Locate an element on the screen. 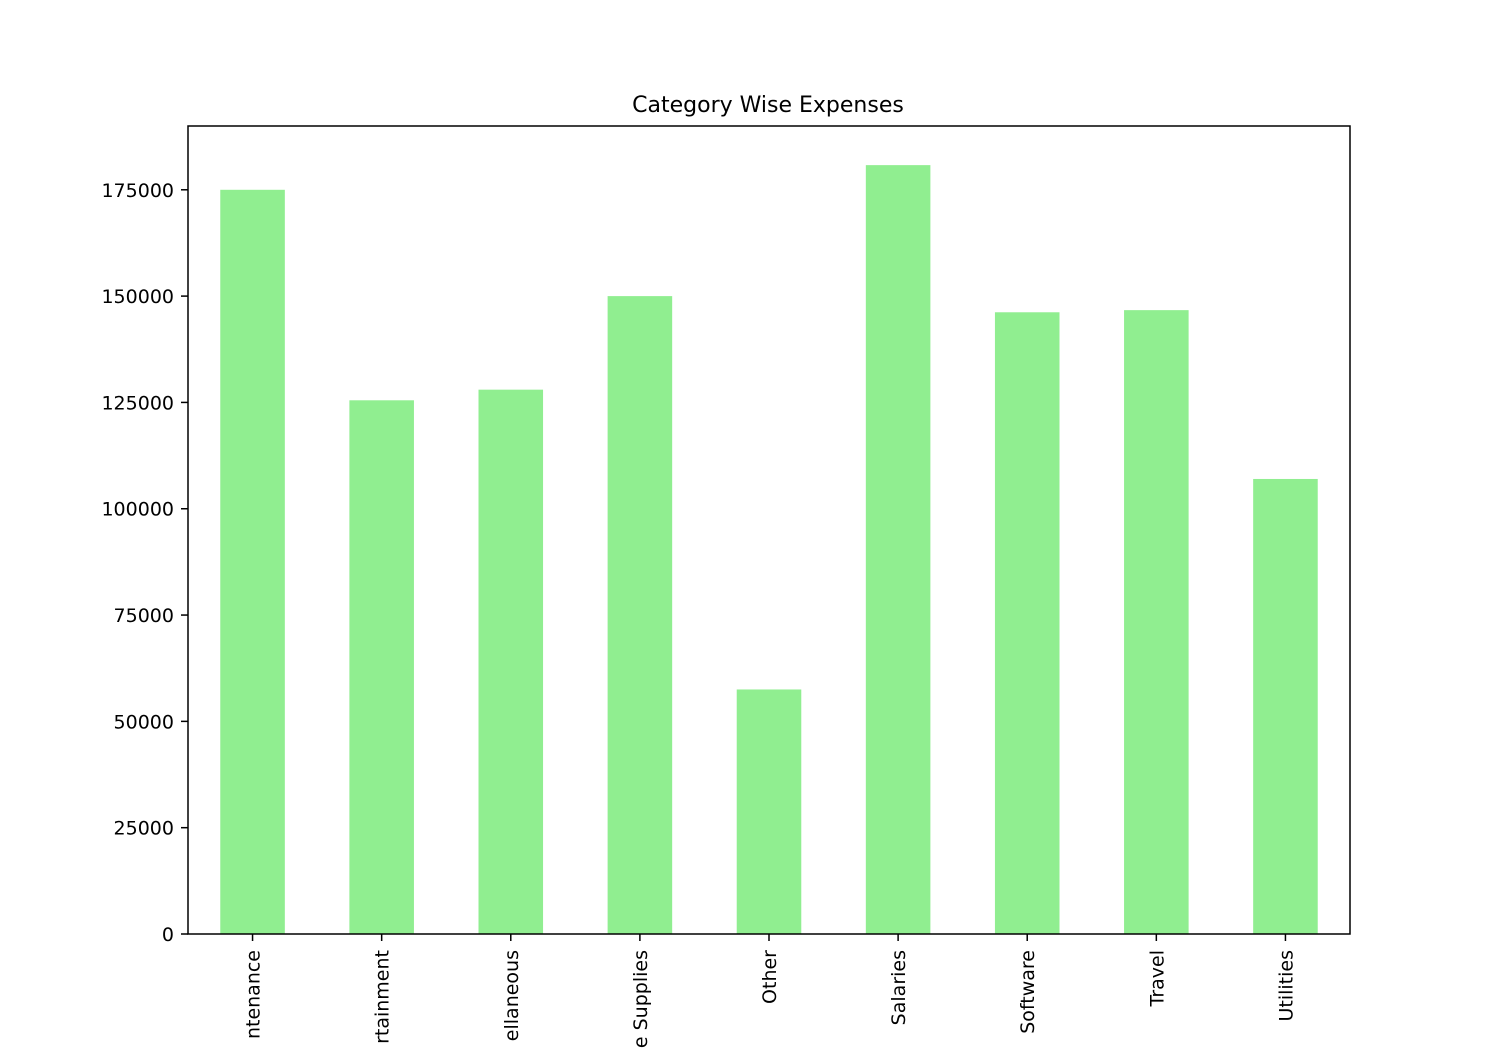  bar-salaries is located at coordinates (898, 549).